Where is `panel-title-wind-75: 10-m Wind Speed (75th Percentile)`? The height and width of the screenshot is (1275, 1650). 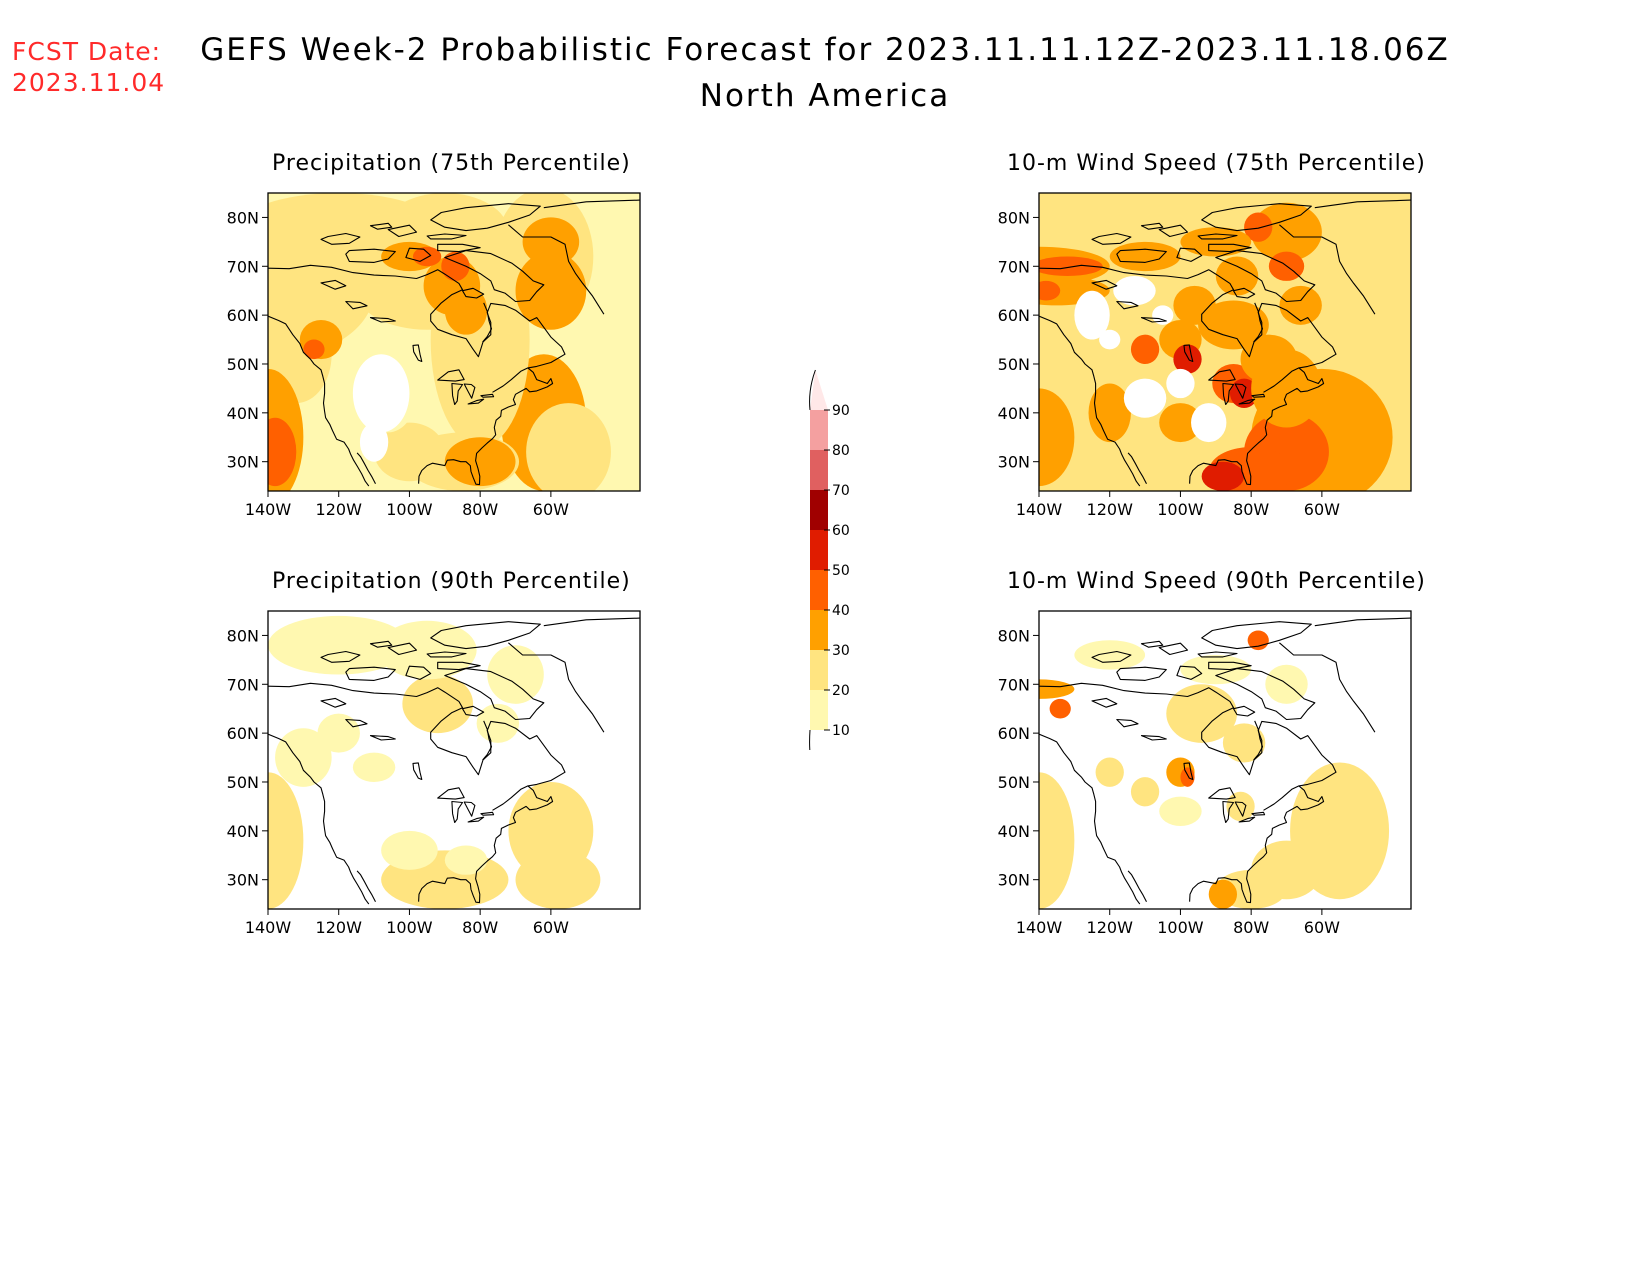
panel-title-wind-75: 10-m Wind Speed (75th Percentile) is located at coordinates (1216, 163).